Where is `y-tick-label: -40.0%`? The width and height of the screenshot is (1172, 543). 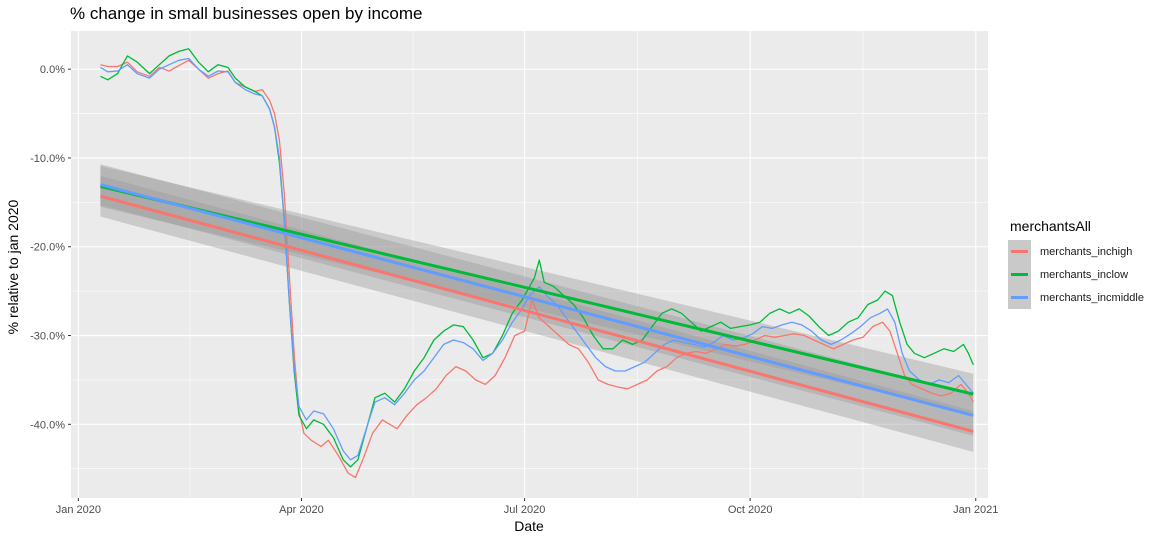
y-tick-label: -40.0% is located at coordinates (47, 425).